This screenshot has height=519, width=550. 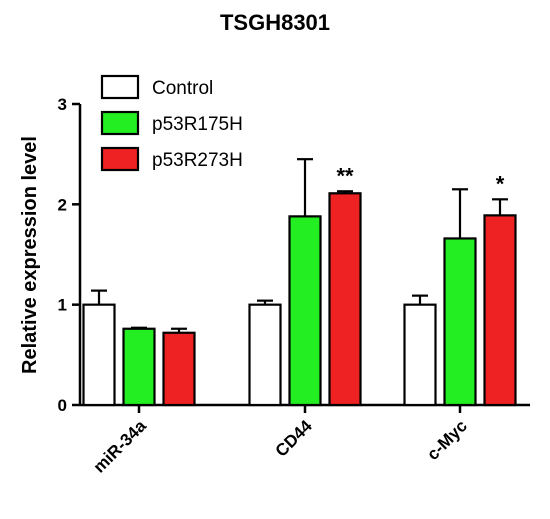 What do you see at coordinates (62, 305) in the screenshot?
I see `y-tick-label: 1` at bounding box center [62, 305].